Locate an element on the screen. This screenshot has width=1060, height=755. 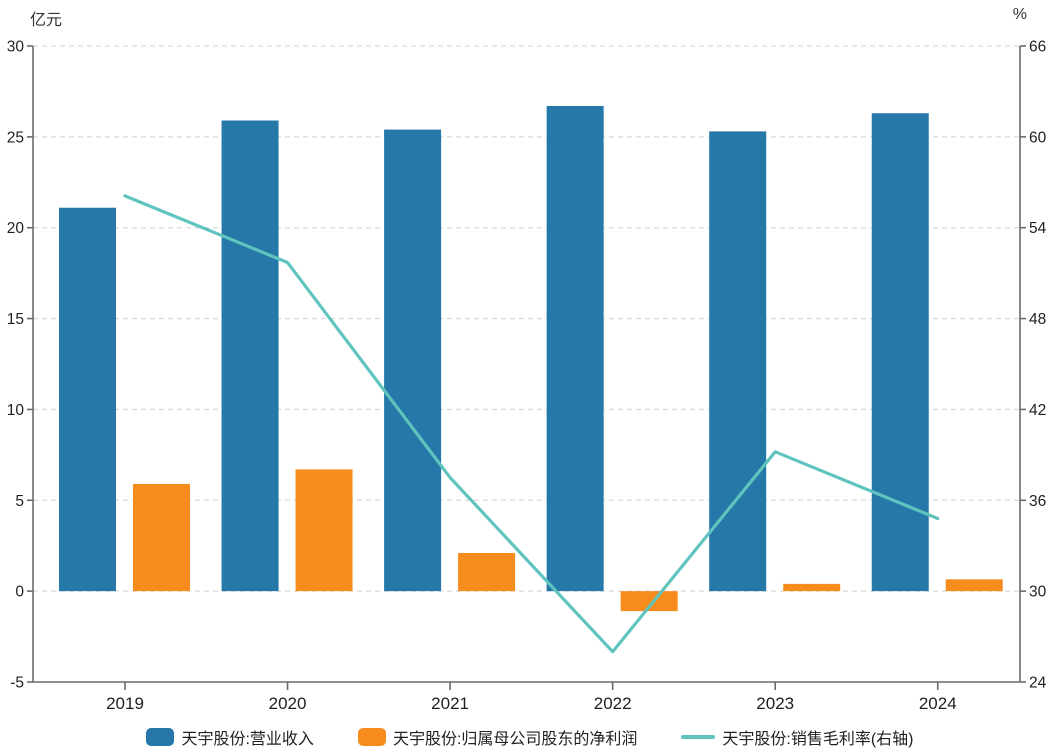
bar-revenue-2023 is located at coordinates (738, 361).